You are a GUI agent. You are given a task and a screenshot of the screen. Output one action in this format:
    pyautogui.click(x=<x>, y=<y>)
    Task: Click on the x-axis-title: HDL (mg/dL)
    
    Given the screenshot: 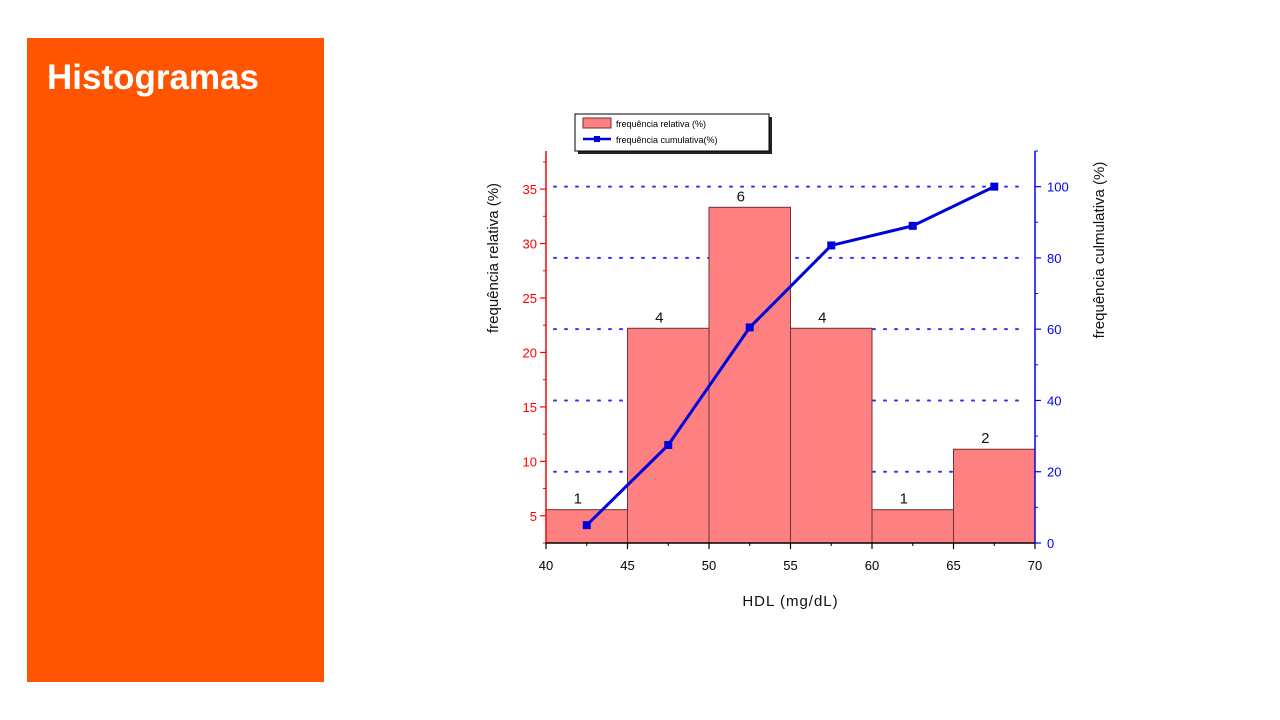 What is the action you would take?
    pyautogui.click(x=790, y=601)
    